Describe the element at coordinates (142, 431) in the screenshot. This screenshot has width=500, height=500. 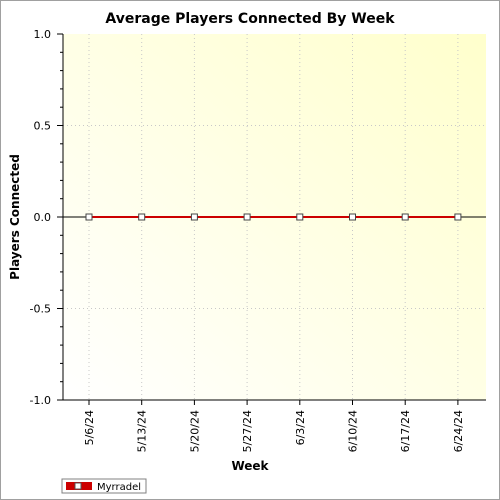
I see `x-tick-label: 5/13/24` at that location.